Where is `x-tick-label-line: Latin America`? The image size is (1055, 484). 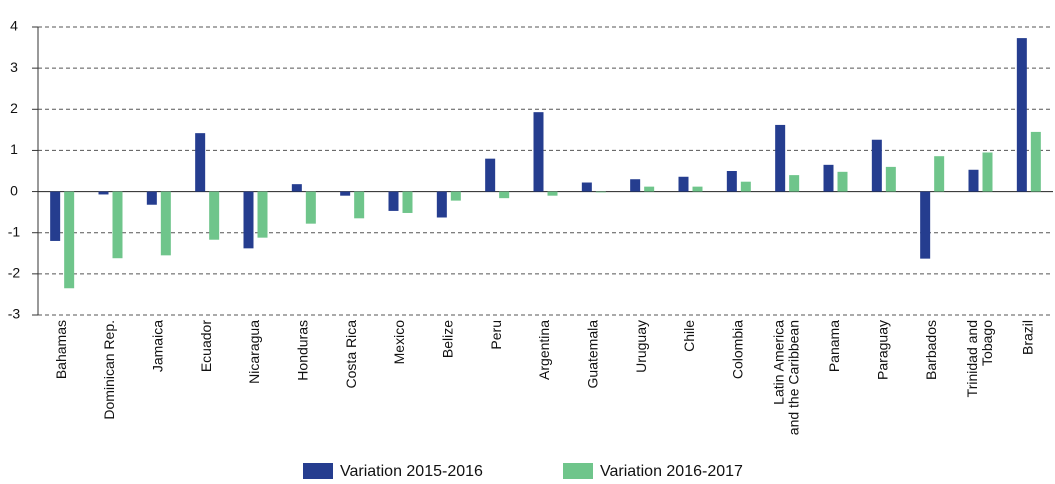
x-tick-label-line: Latin America is located at coordinates (778, 362).